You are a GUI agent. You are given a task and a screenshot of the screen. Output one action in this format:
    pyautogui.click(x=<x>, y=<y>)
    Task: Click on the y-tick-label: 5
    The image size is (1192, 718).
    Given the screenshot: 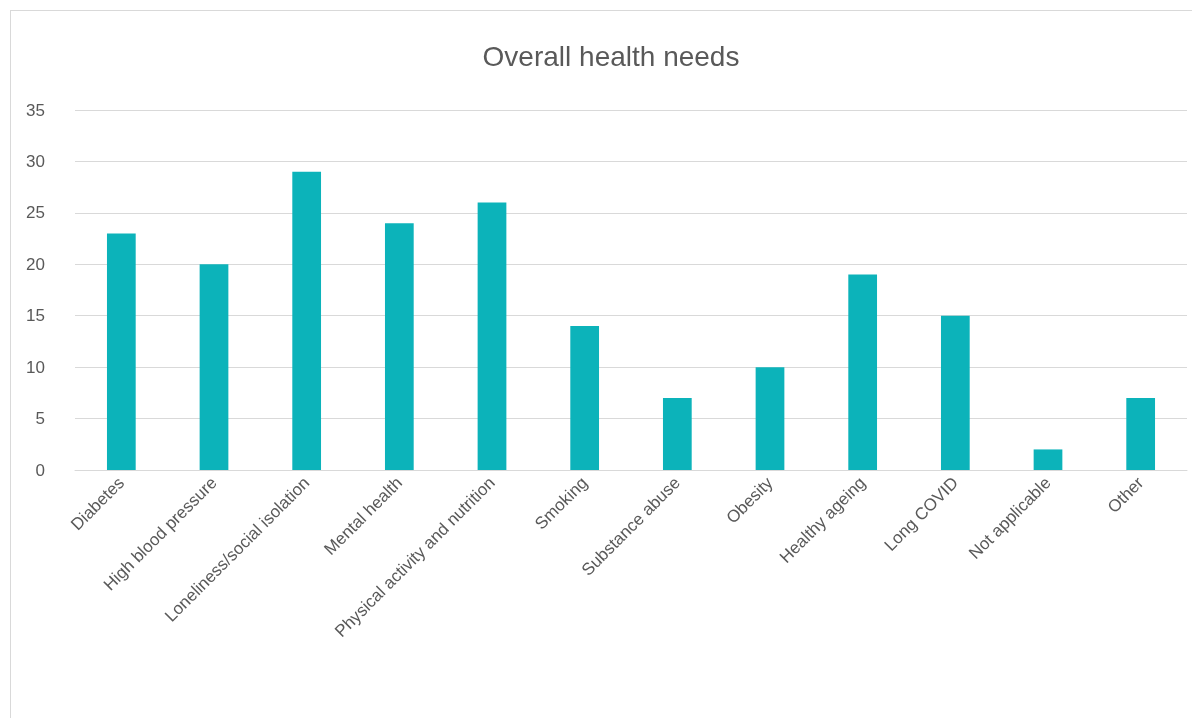 What is the action you would take?
    pyautogui.click(x=40, y=419)
    